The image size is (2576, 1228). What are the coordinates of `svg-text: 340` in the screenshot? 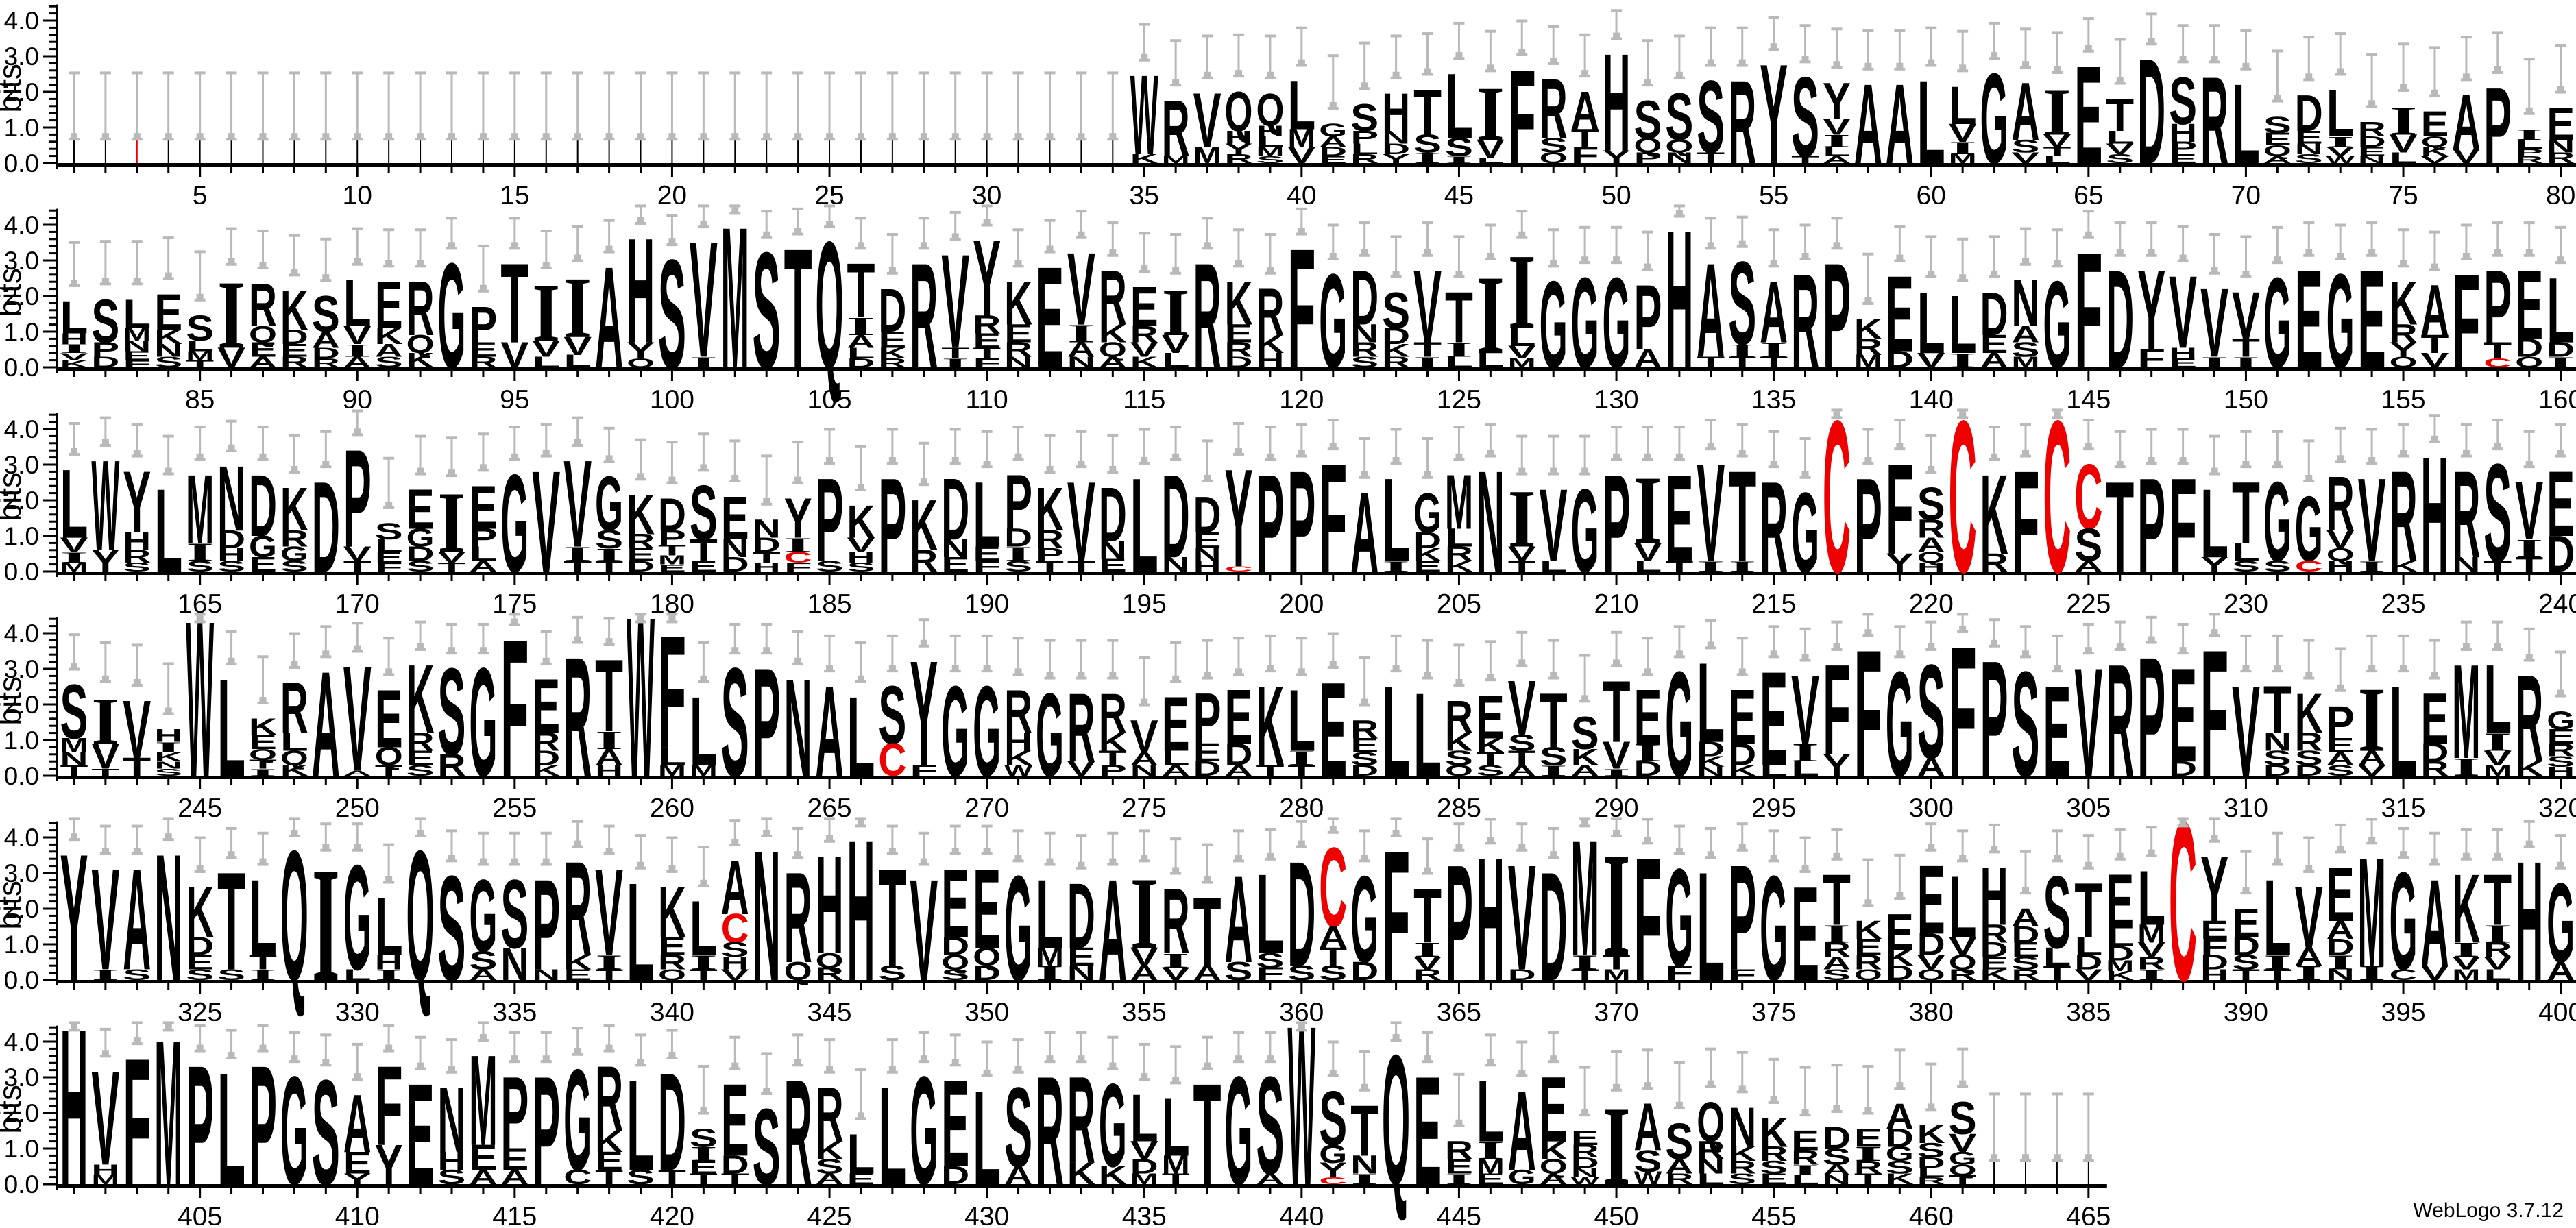 It's located at (672, 1009).